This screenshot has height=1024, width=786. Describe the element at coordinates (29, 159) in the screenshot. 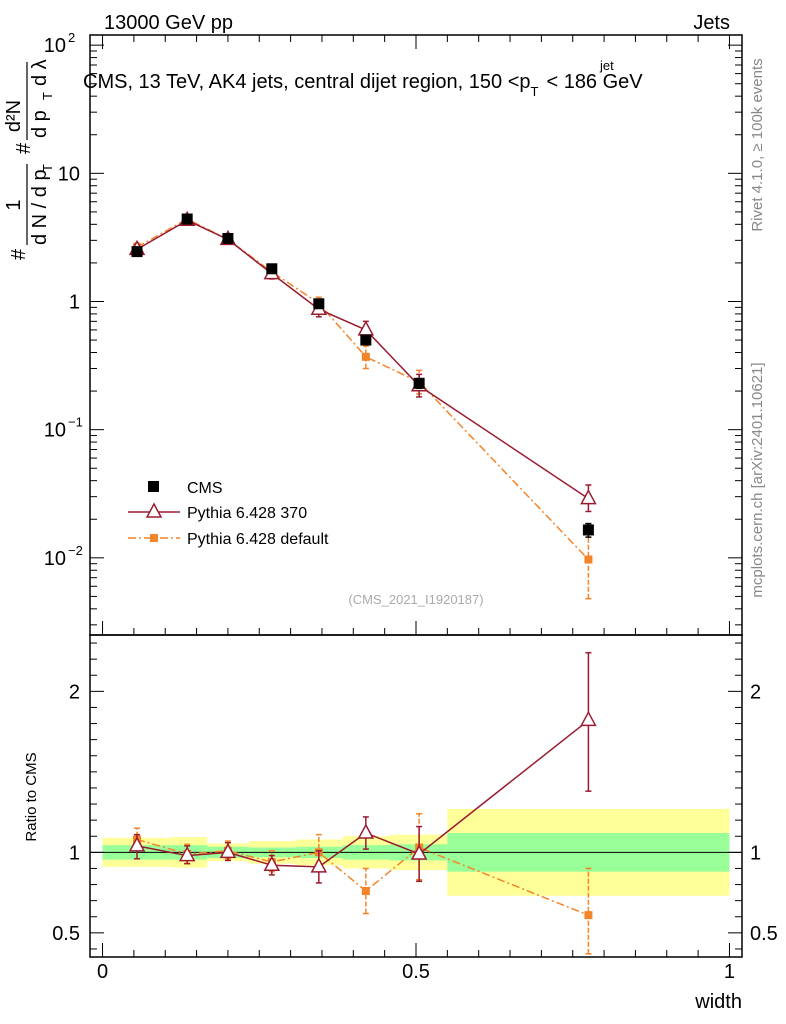

I see `main-y-axis-label: # 1 d N / d p T # d²N d p T d λ` at that location.